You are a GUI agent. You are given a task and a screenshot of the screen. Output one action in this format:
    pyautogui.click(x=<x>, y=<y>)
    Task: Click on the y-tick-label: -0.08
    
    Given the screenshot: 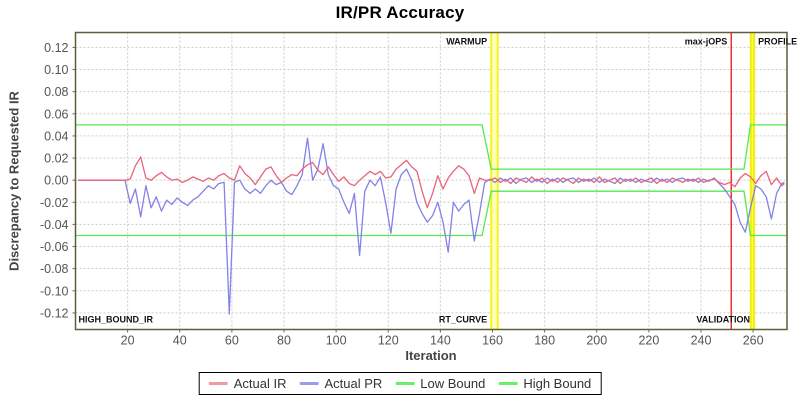 What is the action you would take?
    pyautogui.click(x=54, y=269)
    